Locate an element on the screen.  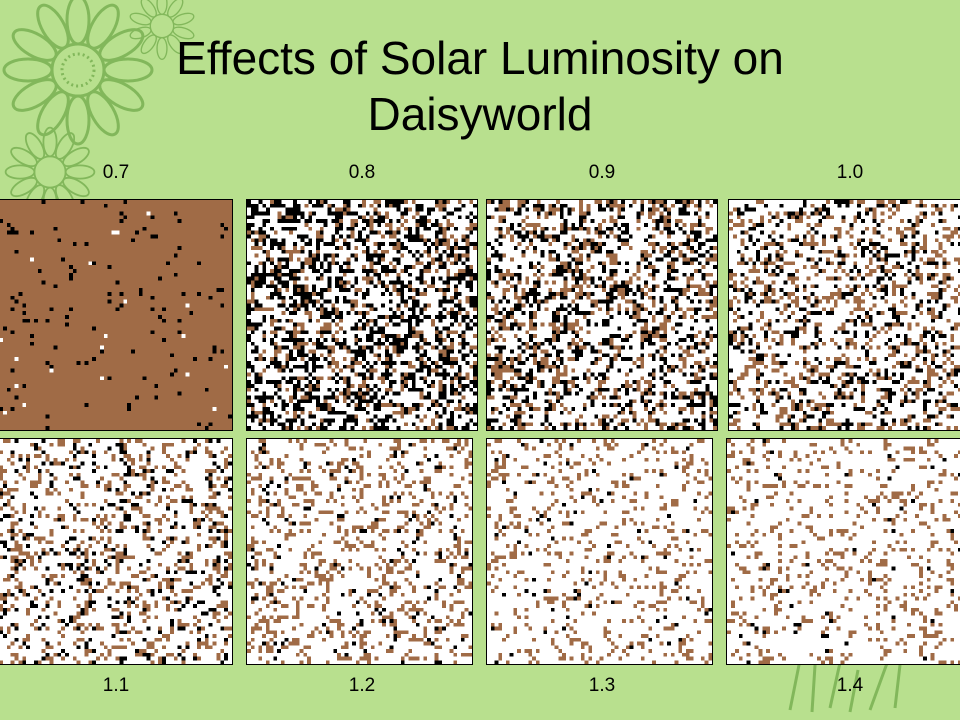
luminosity-label: 0.8 is located at coordinates (362, 172).